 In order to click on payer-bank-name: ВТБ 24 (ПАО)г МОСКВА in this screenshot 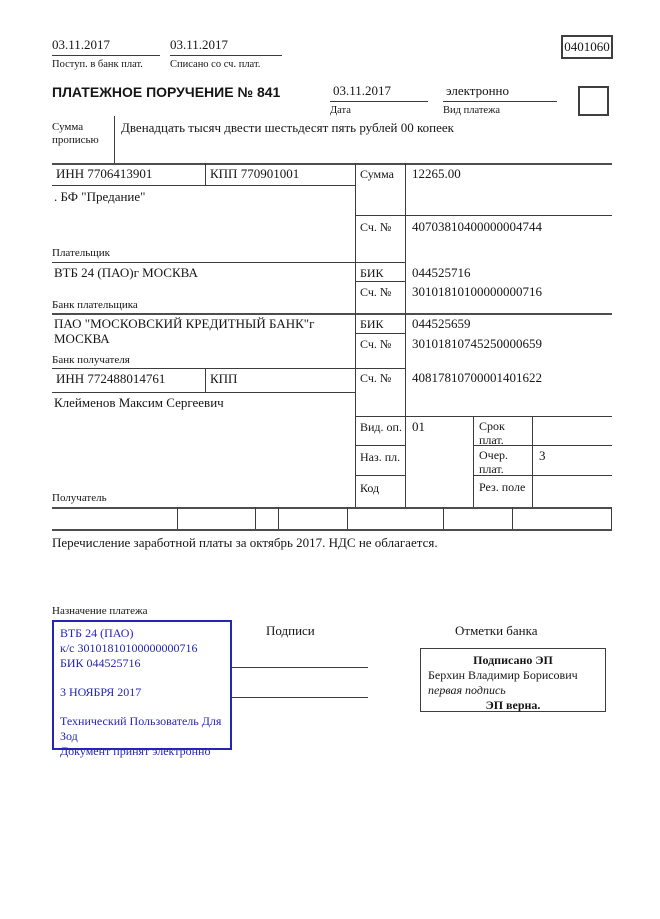, I will do `click(126, 272)`.